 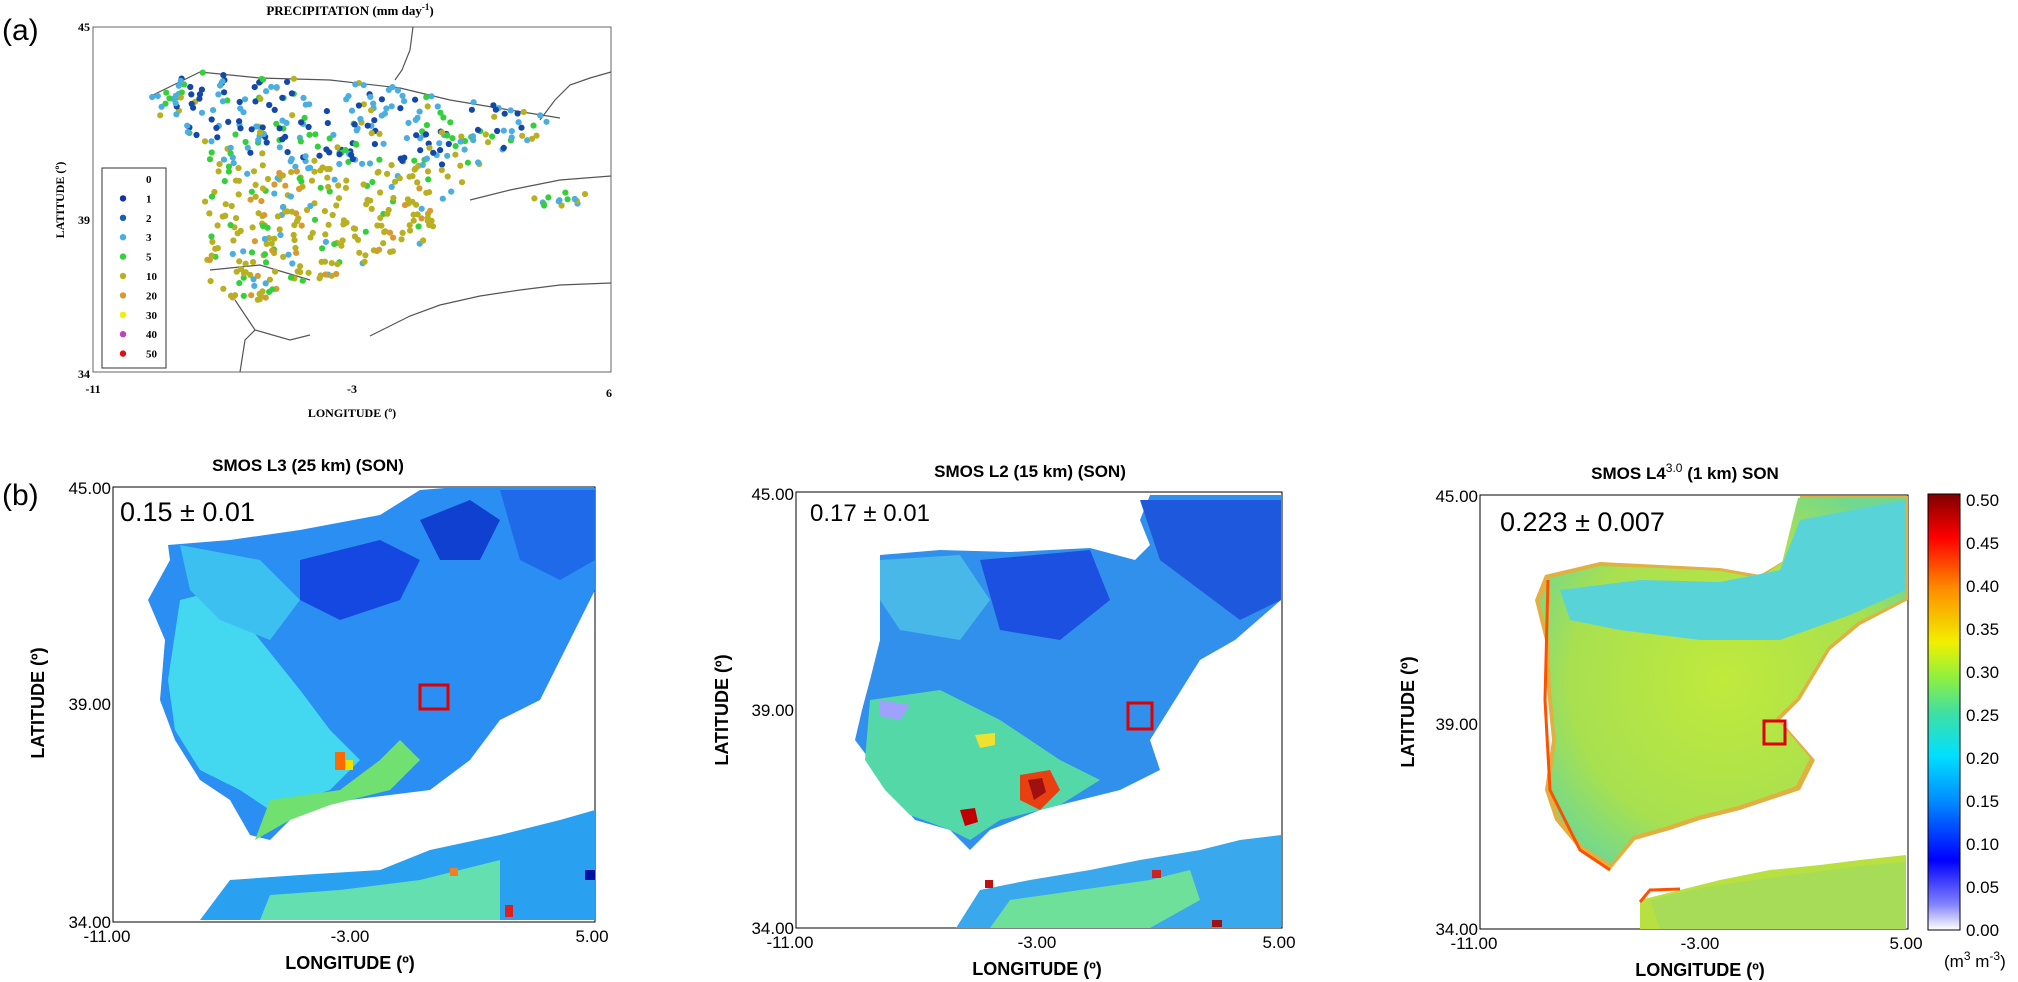 What do you see at coordinates (1982, 801) in the screenshot?
I see `colorbar-tick-label: 0.15` at bounding box center [1982, 801].